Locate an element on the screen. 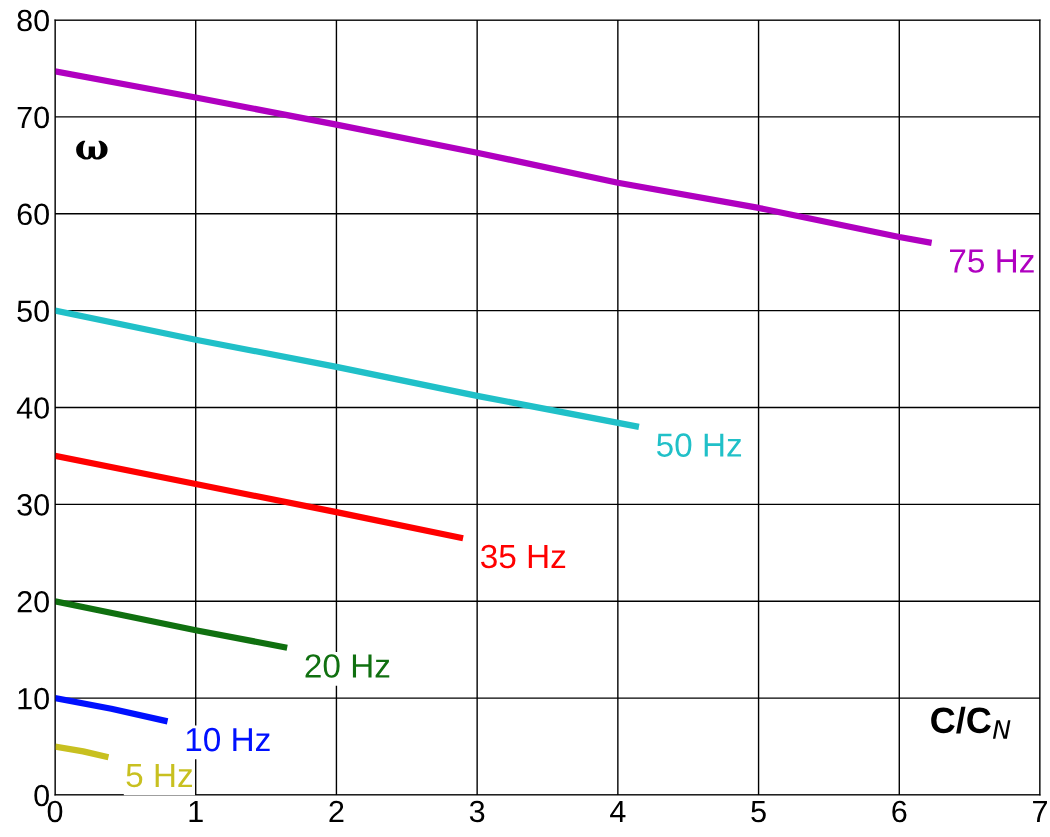 Image resolution: width=1050 pixels, height=837 pixels. y-tick-label: 80 is located at coordinates (33, 20).